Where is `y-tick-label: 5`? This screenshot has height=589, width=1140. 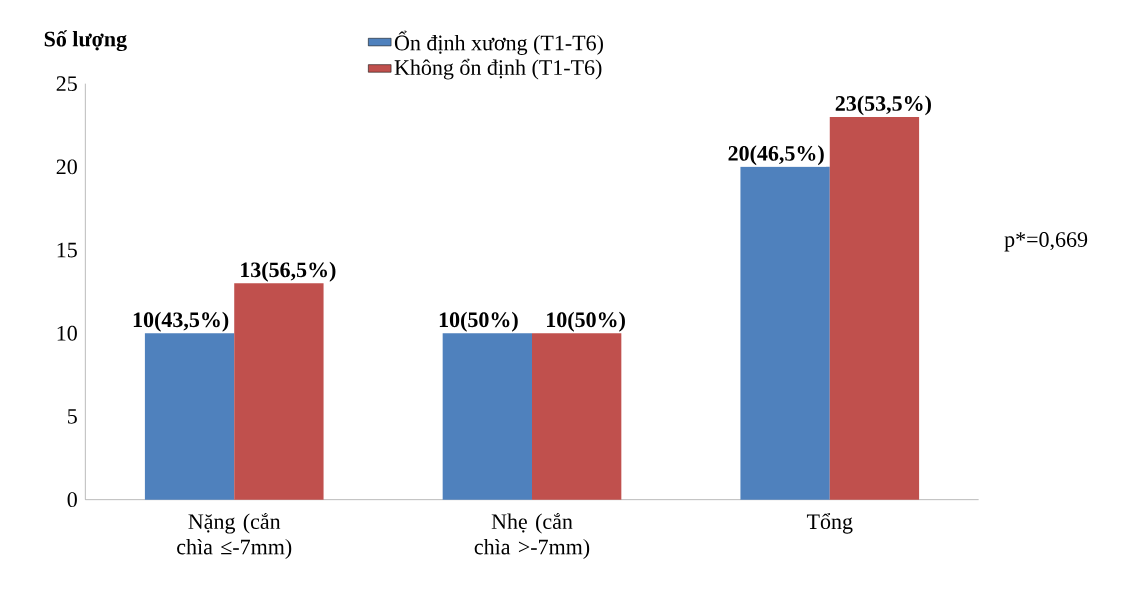
y-tick-label: 5 is located at coordinates (72, 416).